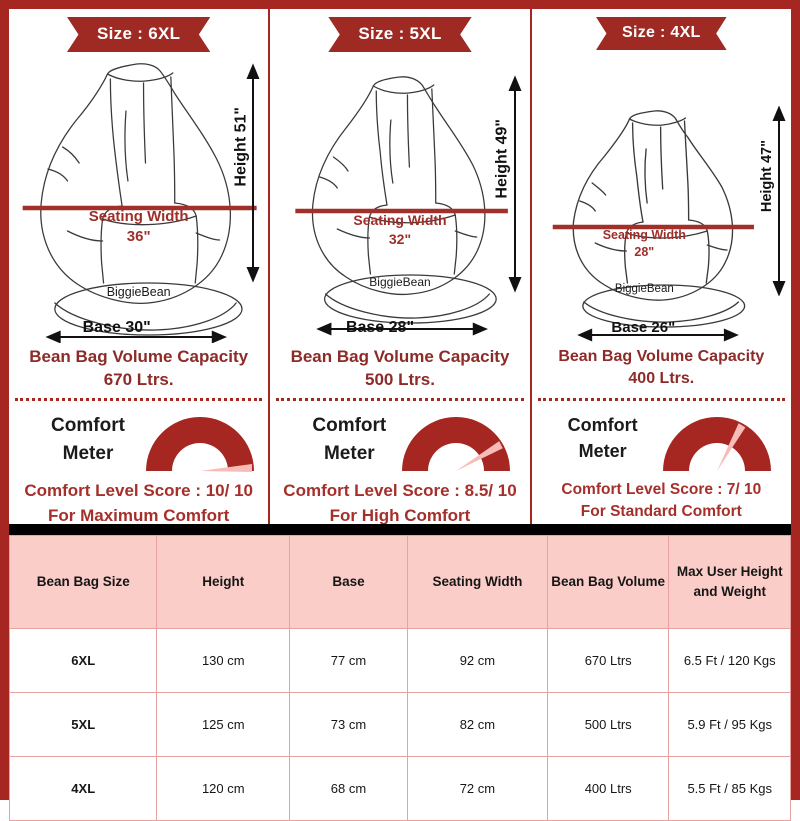 The image size is (800, 821). Describe the element at coordinates (477, 660) in the screenshot. I see `cell-seating-width: 92 cm` at that location.